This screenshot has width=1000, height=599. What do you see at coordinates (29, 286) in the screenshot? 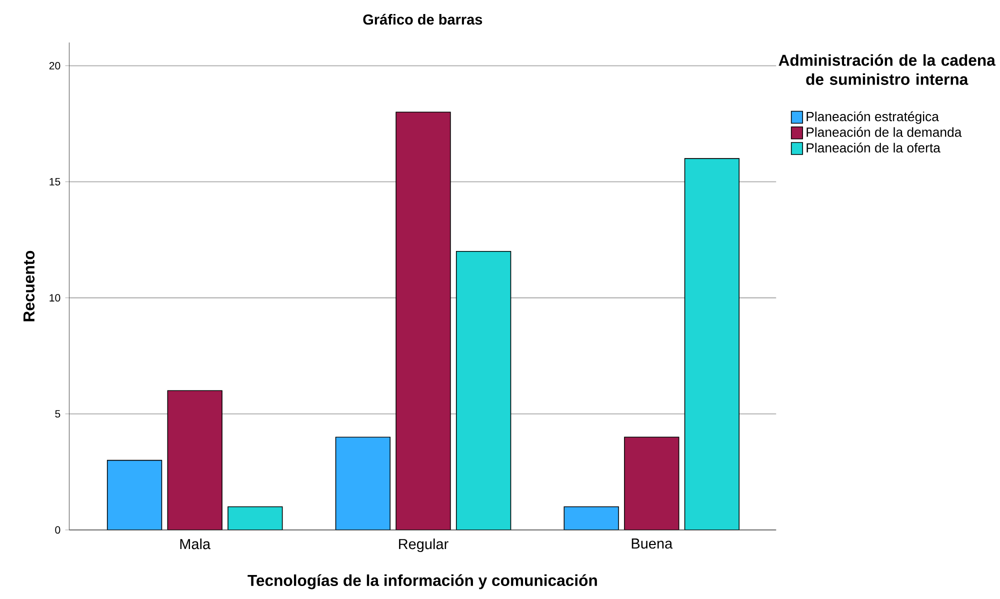
I see `y-axis-title: Recuento` at bounding box center [29, 286].